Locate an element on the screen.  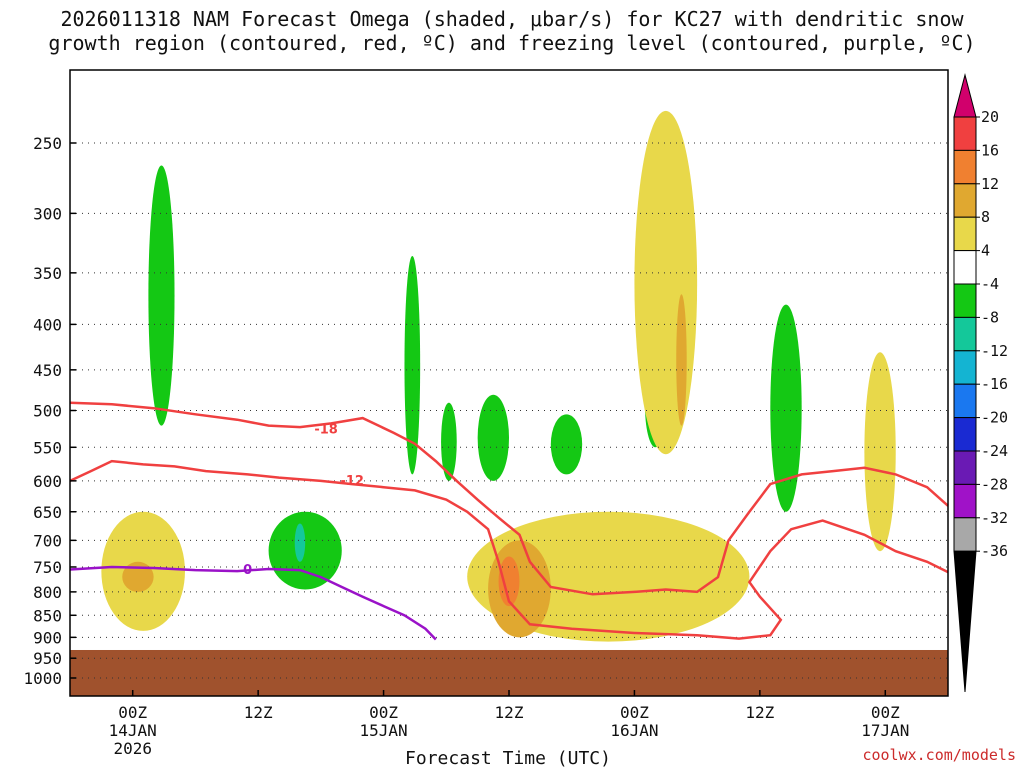
ground-below-surface is located at coordinates (509, 672).